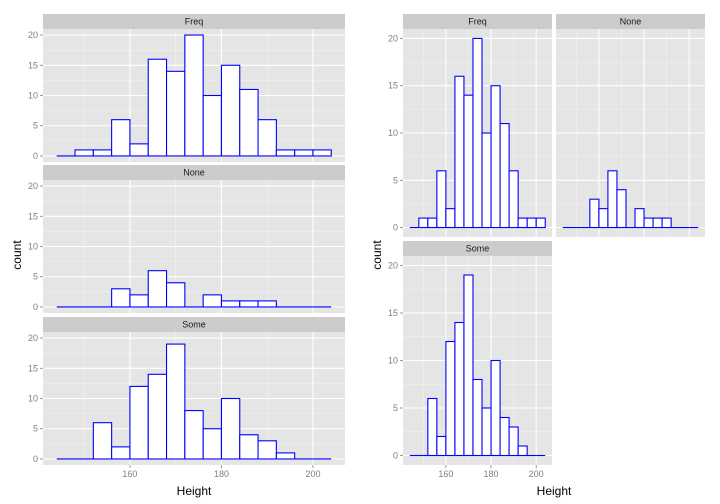  Describe the element at coordinates (536, 474) in the screenshot. I see `x-tick-label: 200` at that location.